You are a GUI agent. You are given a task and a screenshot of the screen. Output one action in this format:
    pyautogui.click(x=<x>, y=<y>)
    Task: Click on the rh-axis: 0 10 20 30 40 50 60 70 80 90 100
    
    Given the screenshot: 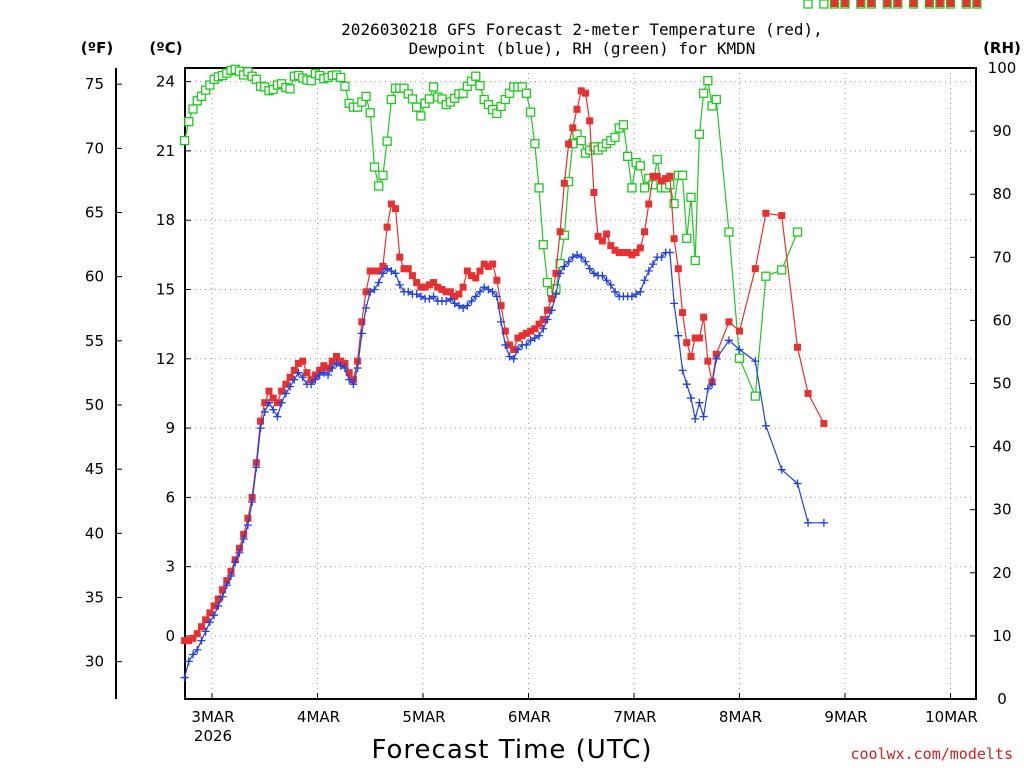 What is the action you would take?
    pyautogui.click(x=993, y=383)
    